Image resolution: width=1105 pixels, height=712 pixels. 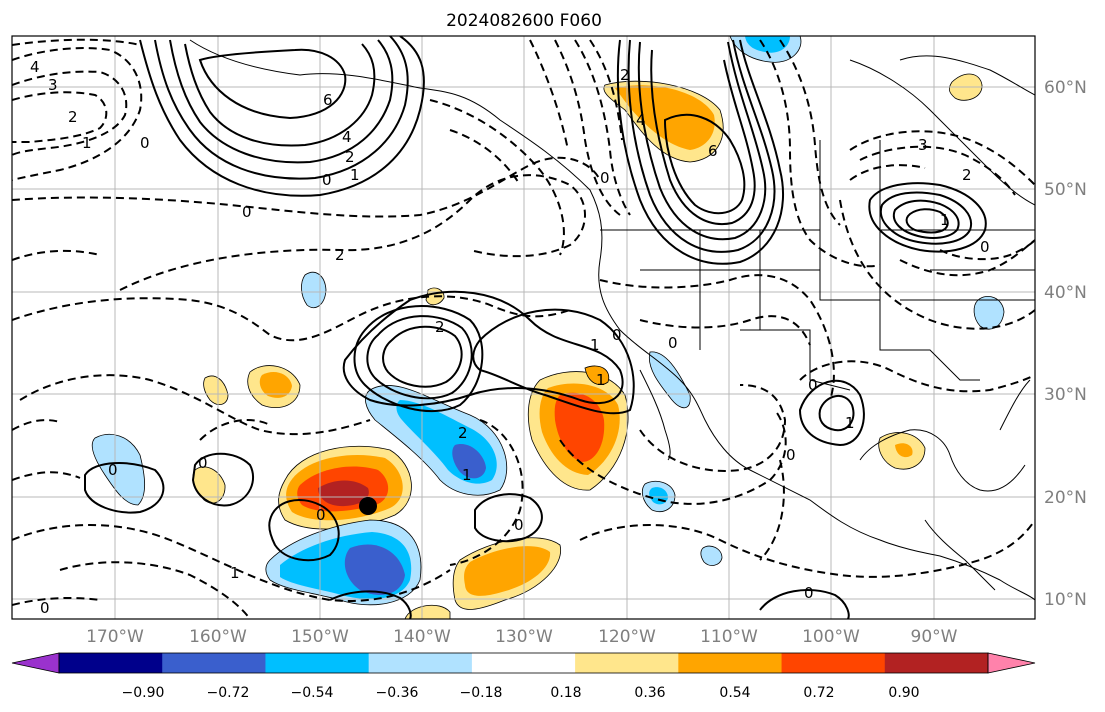 I want to click on lon-label: 150°W, so click(x=320, y=637).